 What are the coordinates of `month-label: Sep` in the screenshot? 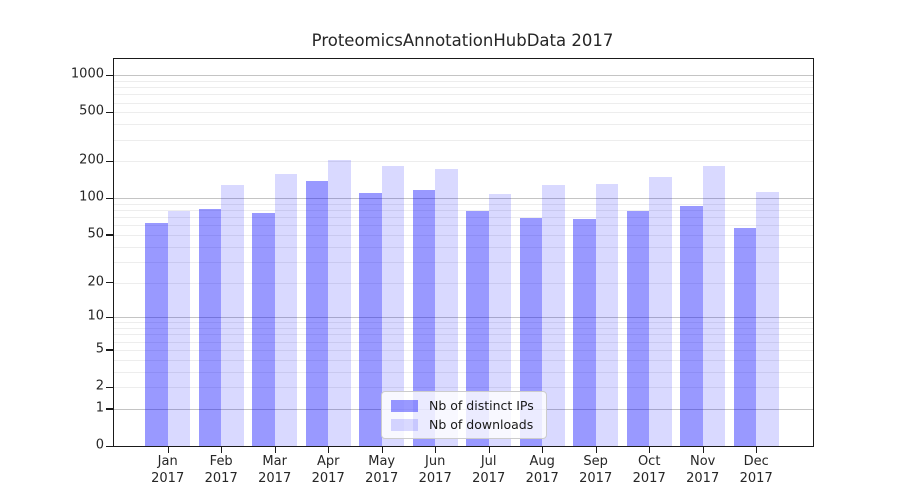 It's located at (595, 461).